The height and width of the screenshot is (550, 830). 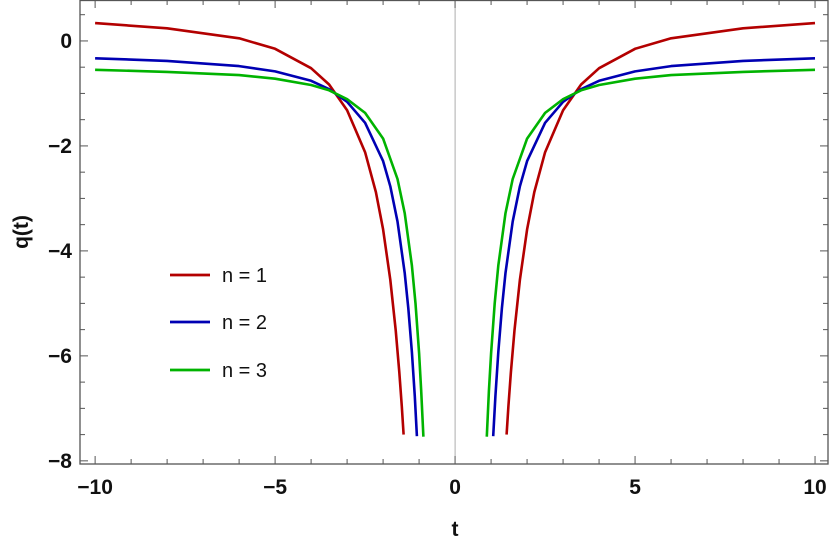 What do you see at coordinates (244, 371) in the screenshot?
I see `legend-label: n = 3` at bounding box center [244, 371].